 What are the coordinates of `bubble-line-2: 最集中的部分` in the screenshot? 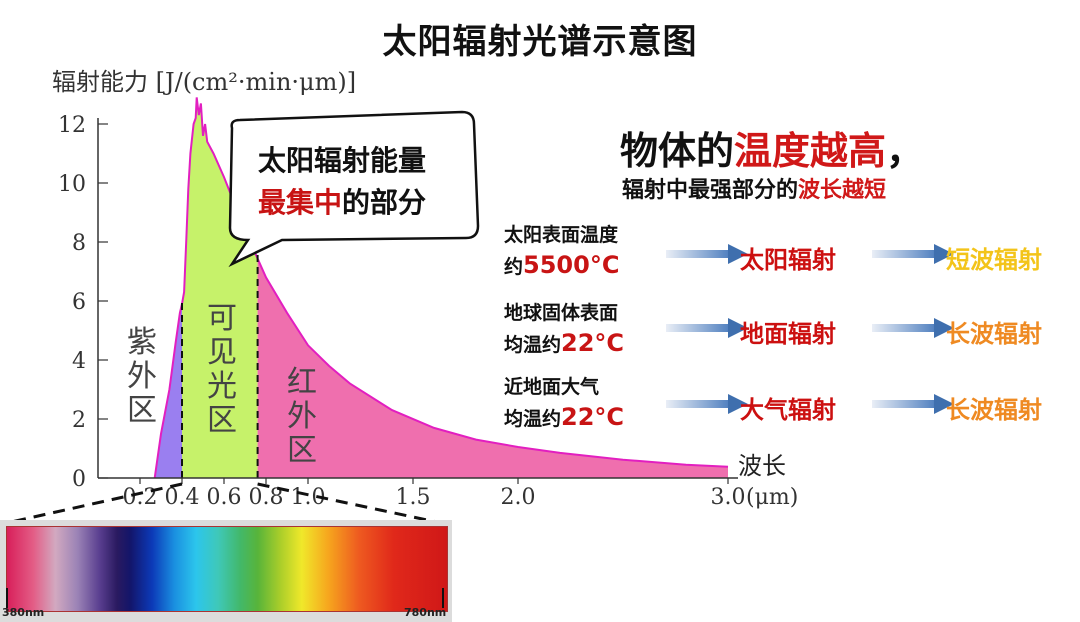 It's located at (342, 203).